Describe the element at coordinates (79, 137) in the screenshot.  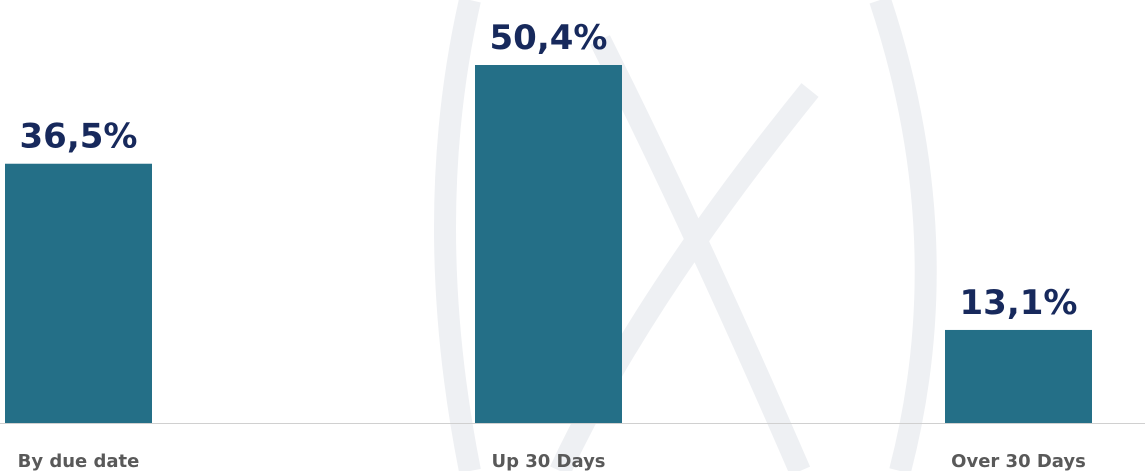
I see `value-label: 36,5%` at that location.